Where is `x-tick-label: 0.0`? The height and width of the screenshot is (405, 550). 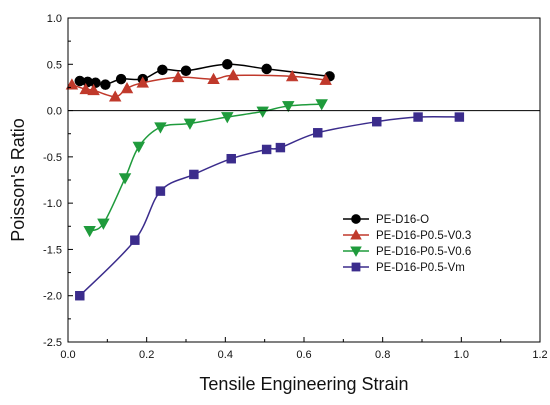
x-tick-label: 0.0 is located at coordinates (67, 355).